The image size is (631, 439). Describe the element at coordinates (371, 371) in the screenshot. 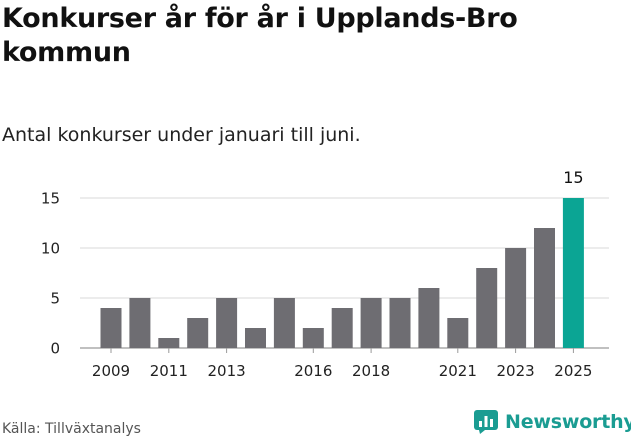

I see `x-tick-label: 2018` at that location.